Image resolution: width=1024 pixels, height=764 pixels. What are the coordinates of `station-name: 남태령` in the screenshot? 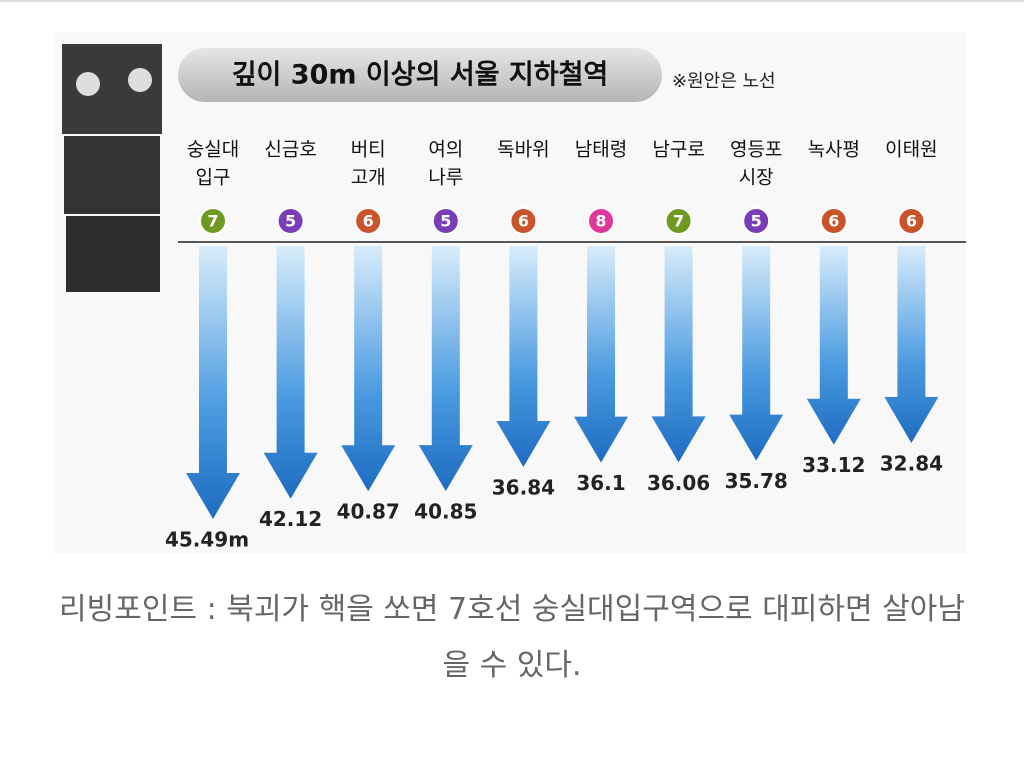 It's located at (601, 150).